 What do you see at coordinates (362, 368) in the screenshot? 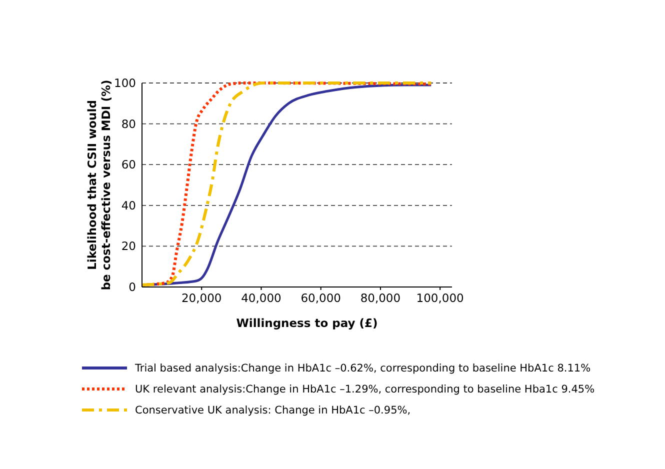
I see `legend-label: Trial based analysis:Change in HbA1c –0.62%, corresponding to baseline HbA1c 8.11%` at bounding box center [362, 368].